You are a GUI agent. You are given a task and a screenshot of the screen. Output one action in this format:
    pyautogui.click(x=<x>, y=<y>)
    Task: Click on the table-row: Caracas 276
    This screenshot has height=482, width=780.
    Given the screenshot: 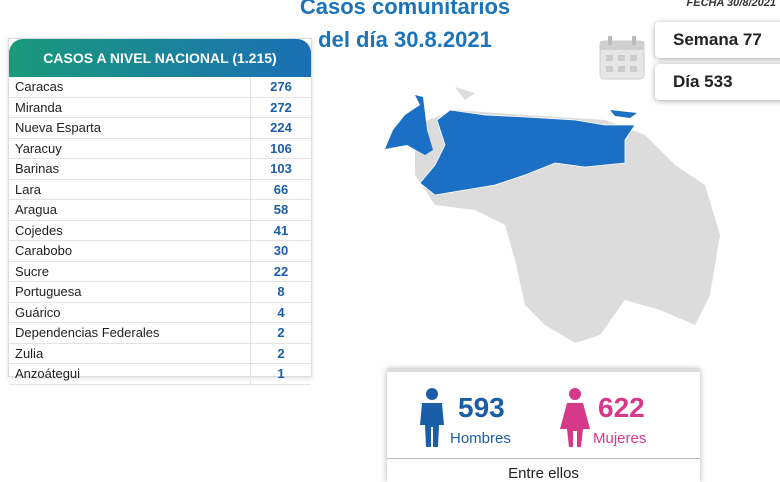 What is the action you would take?
    pyautogui.click(x=160, y=87)
    